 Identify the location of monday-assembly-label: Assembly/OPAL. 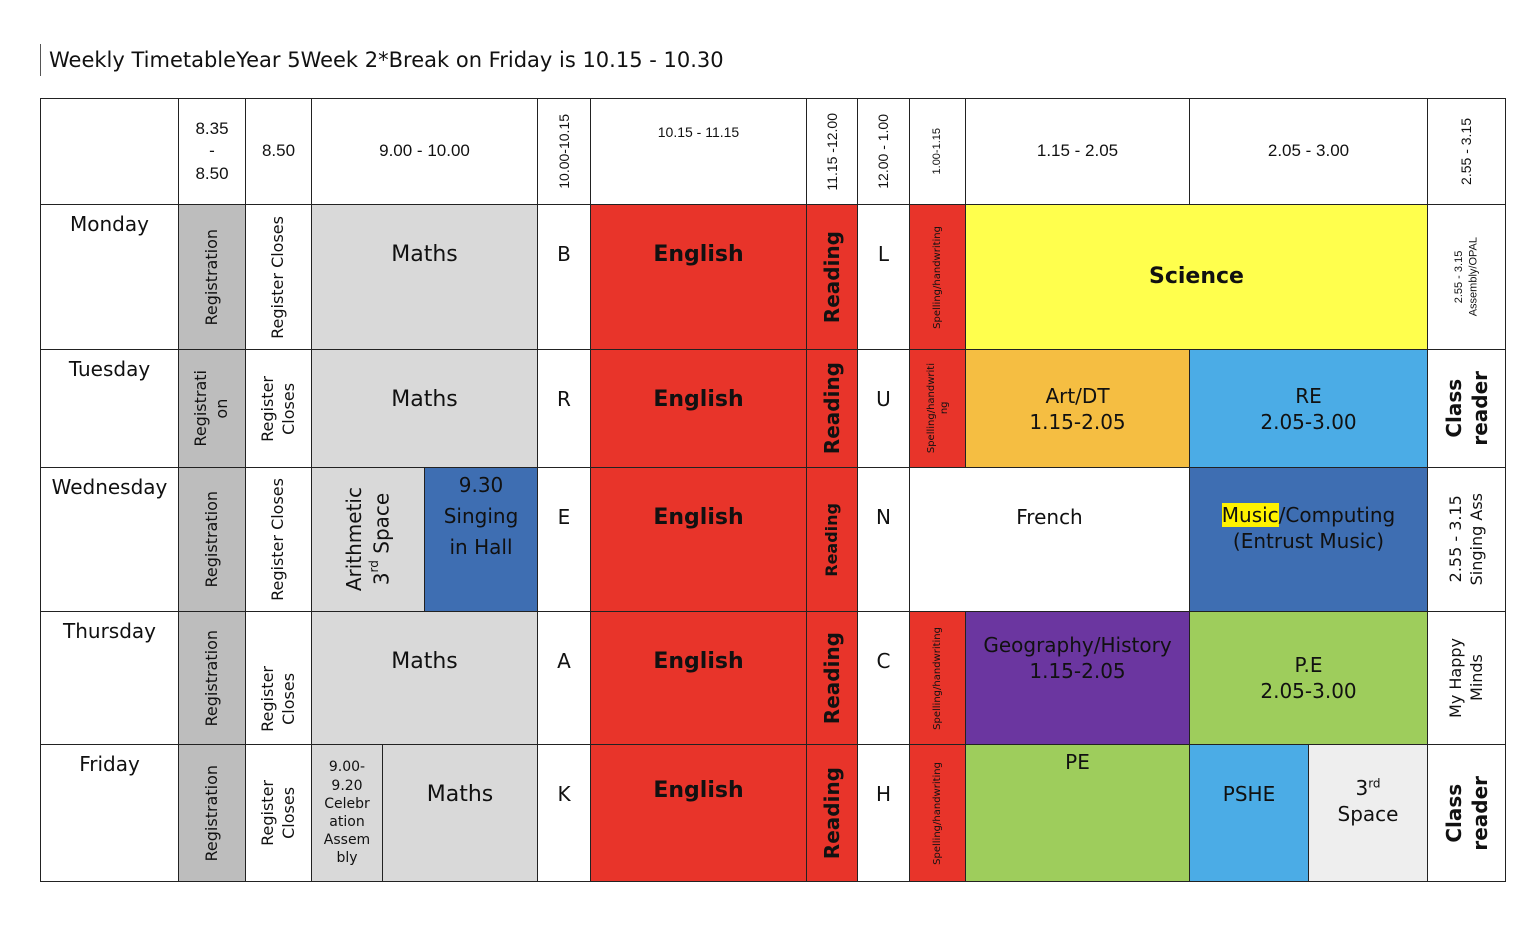
(1473, 277).